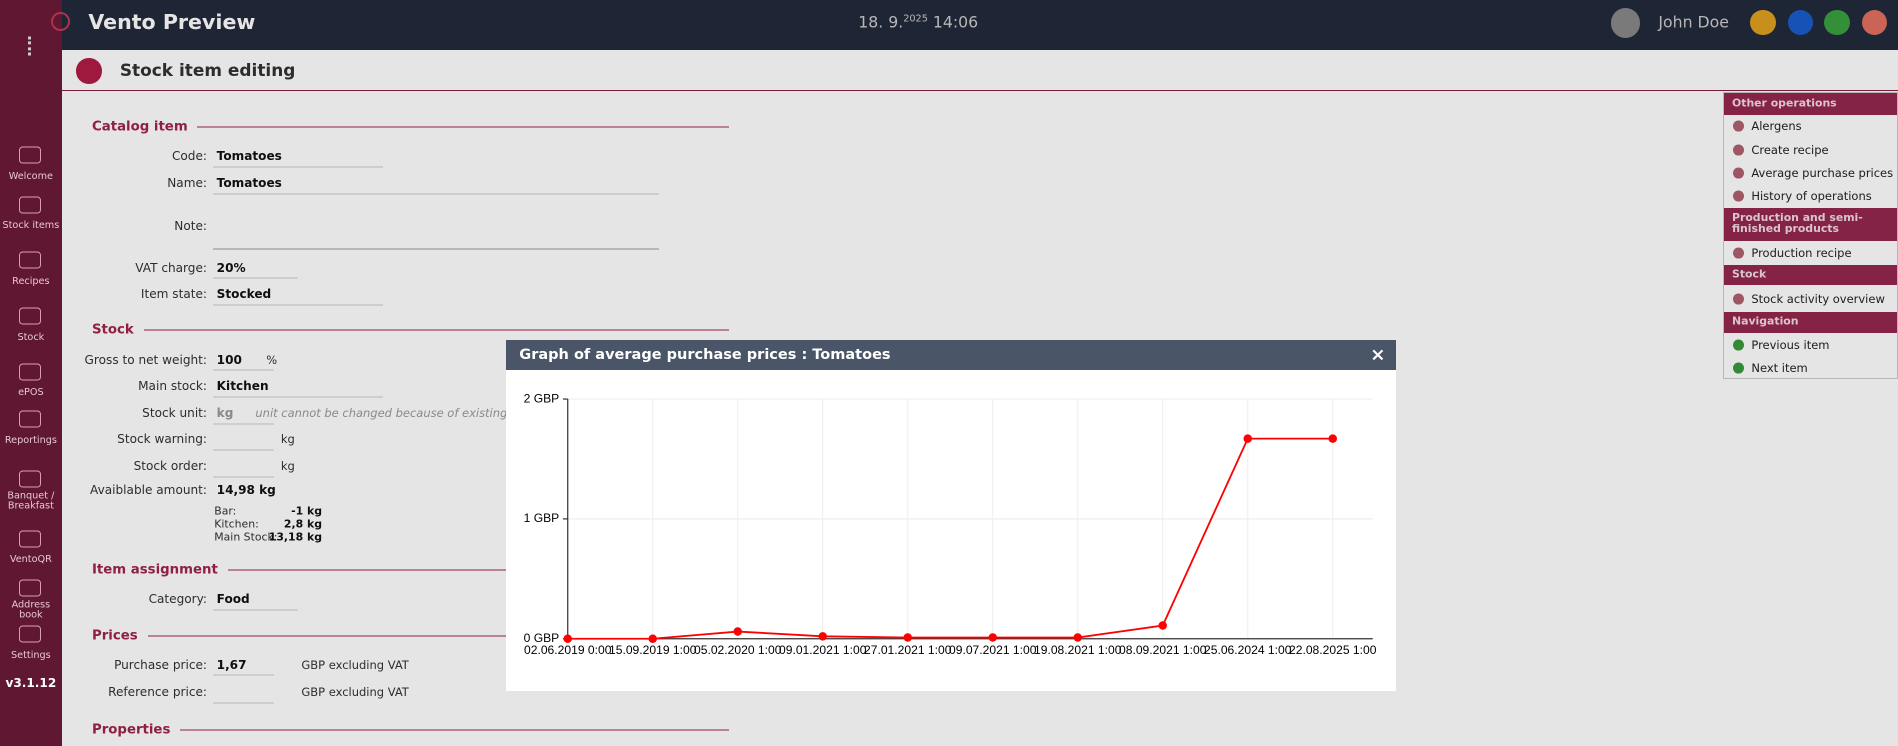  What do you see at coordinates (31, 656) in the screenshot?
I see `sidebar-item: Settings` at bounding box center [31, 656].